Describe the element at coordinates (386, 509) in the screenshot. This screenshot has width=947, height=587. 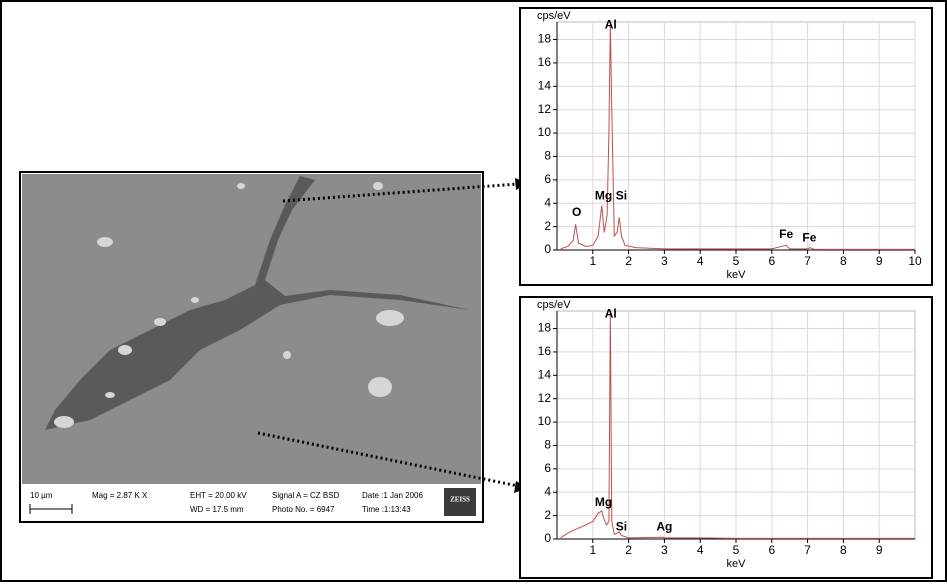
I see `info-time: Time :1:13:43` at that location.